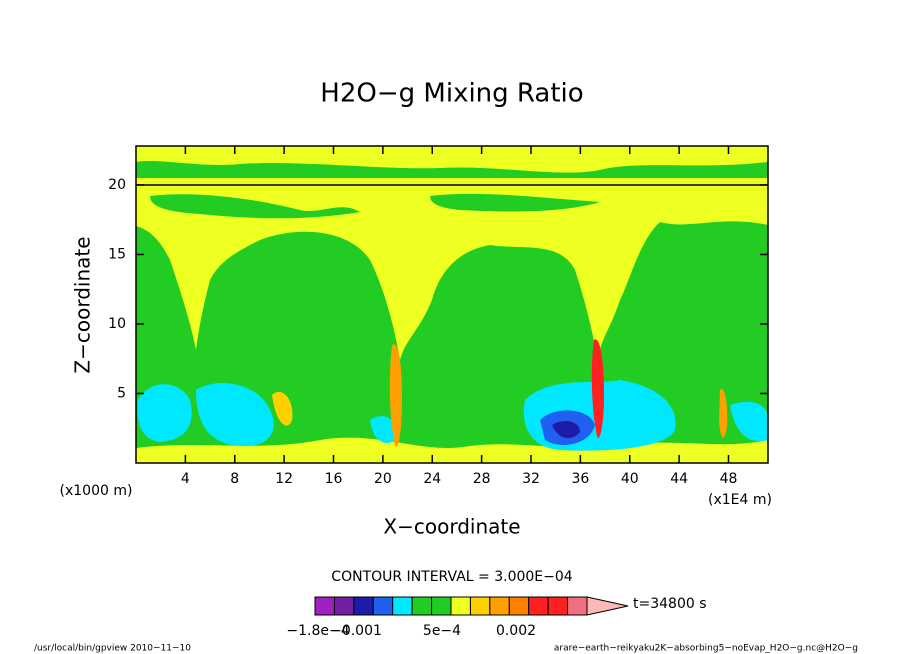  I want to click on field-navy, so click(566, 429).